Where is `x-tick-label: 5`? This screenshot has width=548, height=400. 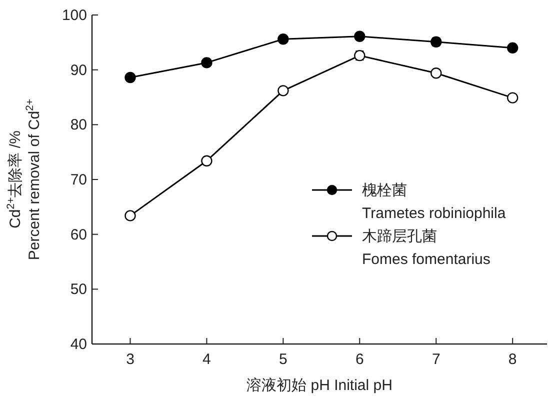
x-tick-label: 5 is located at coordinates (283, 359).